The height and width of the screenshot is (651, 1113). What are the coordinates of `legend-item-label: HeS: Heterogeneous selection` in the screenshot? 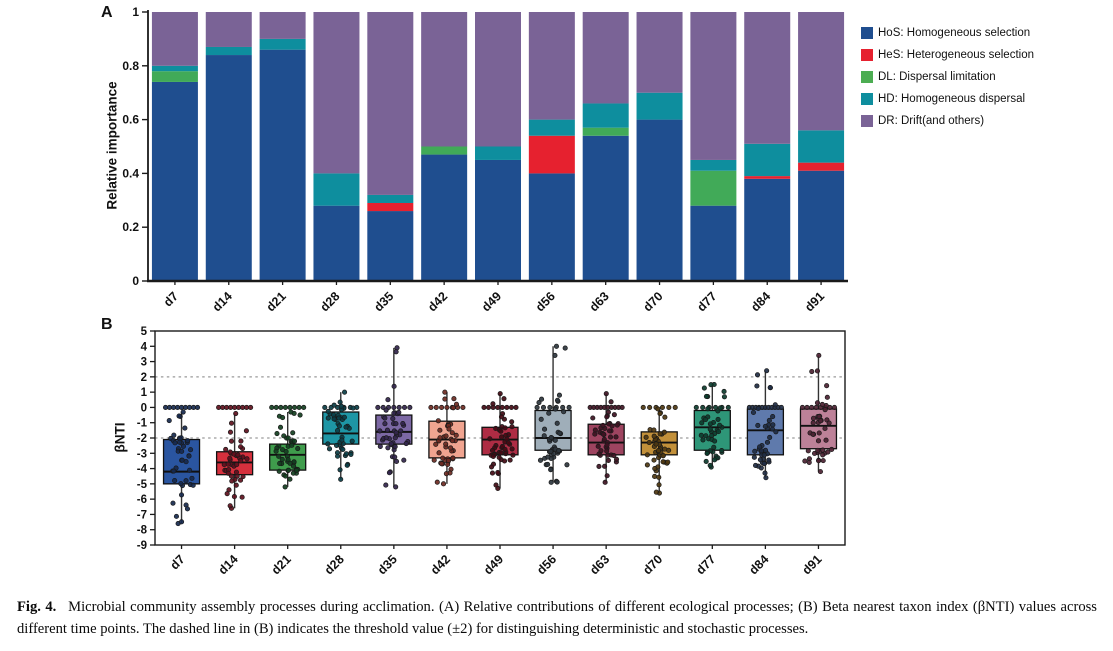 It's located at (956, 54).